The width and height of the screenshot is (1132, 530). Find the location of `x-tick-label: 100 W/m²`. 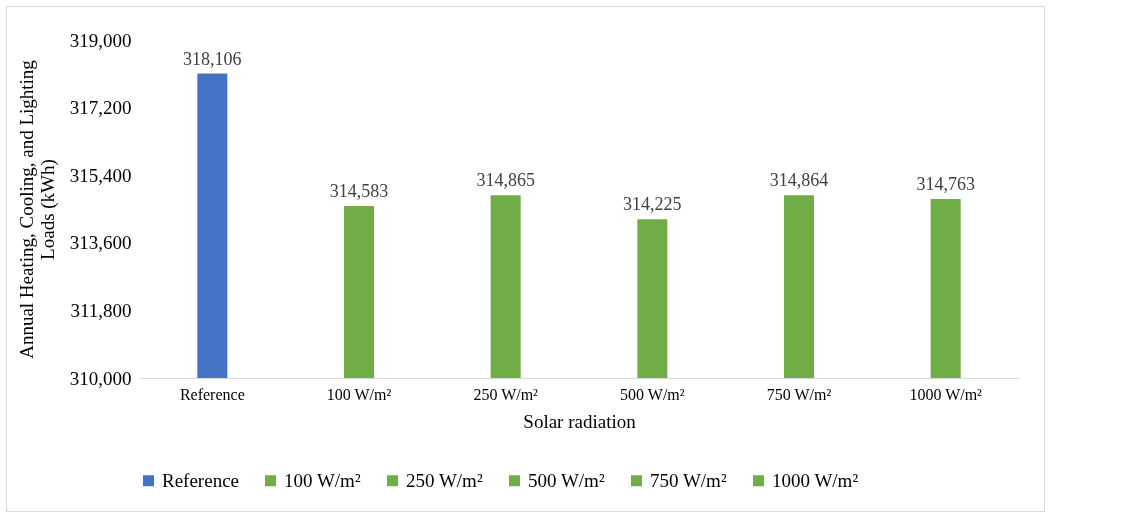

x-tick-label: 100 W/m² is located at coordinates (359, 394).